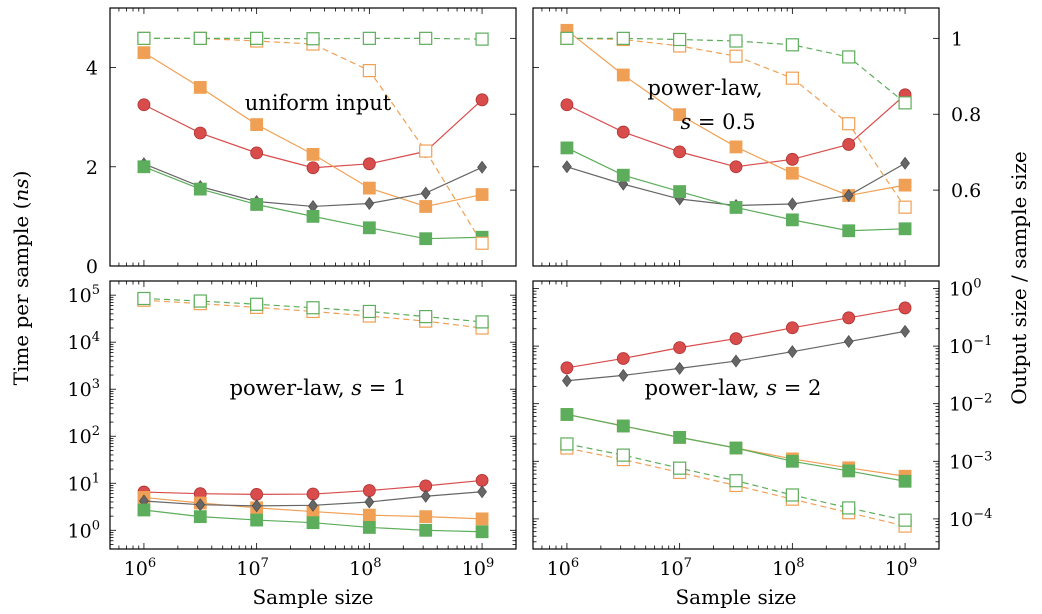 The image size is (1042, 614). Describe the element at coordinates (704, 88) in the screenshot. I see `panel-annotation-line1: power-law,` at that location.